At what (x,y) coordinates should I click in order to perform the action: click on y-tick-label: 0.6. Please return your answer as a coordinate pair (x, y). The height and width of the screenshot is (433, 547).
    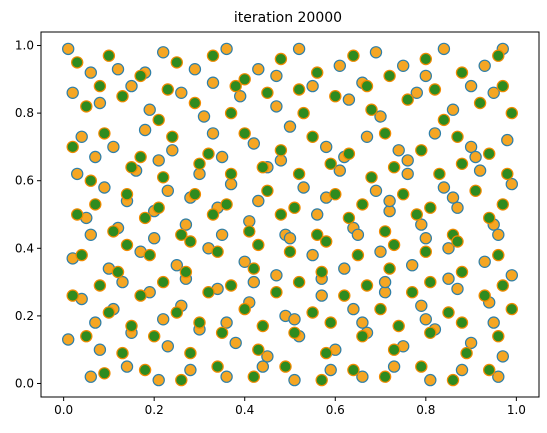
    Looking at the image, I should click on (24, 181).